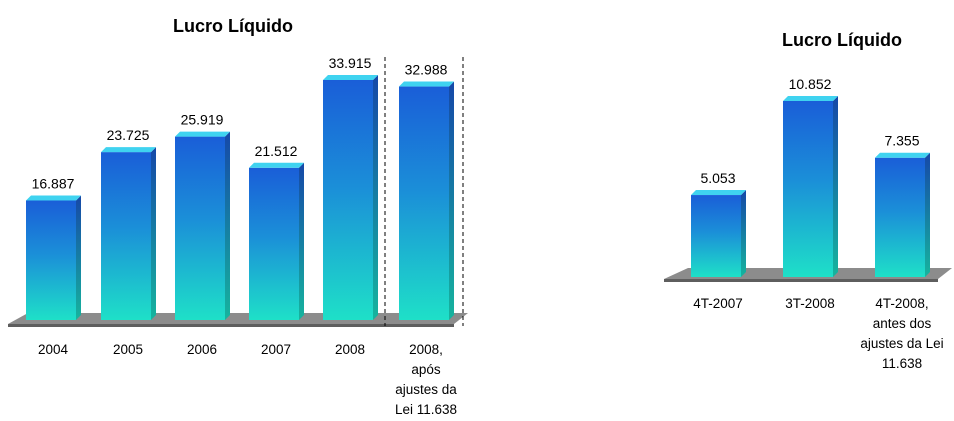 This screenshot has height=421, width=954. What do you see at coordinates (718, 303) in the screenshot?
I see `chart-right-category-label: 4T-2007` at bounding box center [718, 303].